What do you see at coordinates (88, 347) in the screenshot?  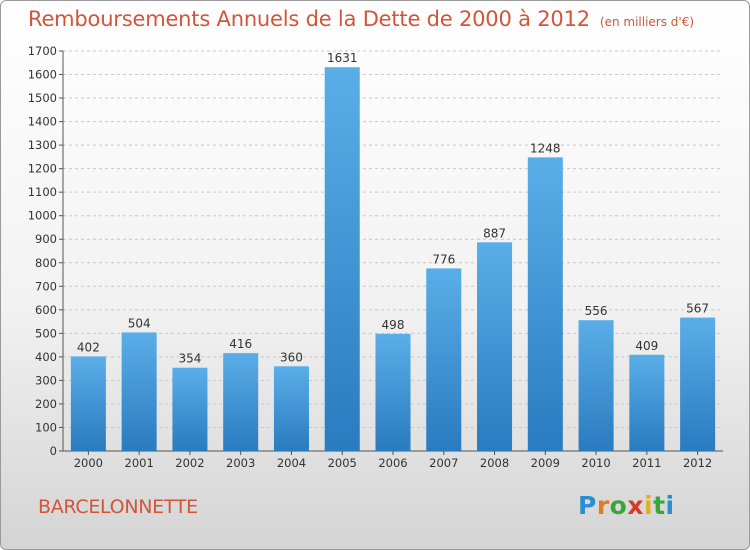 I see `data-label-2000: 402` at bounding box center [88, 347].